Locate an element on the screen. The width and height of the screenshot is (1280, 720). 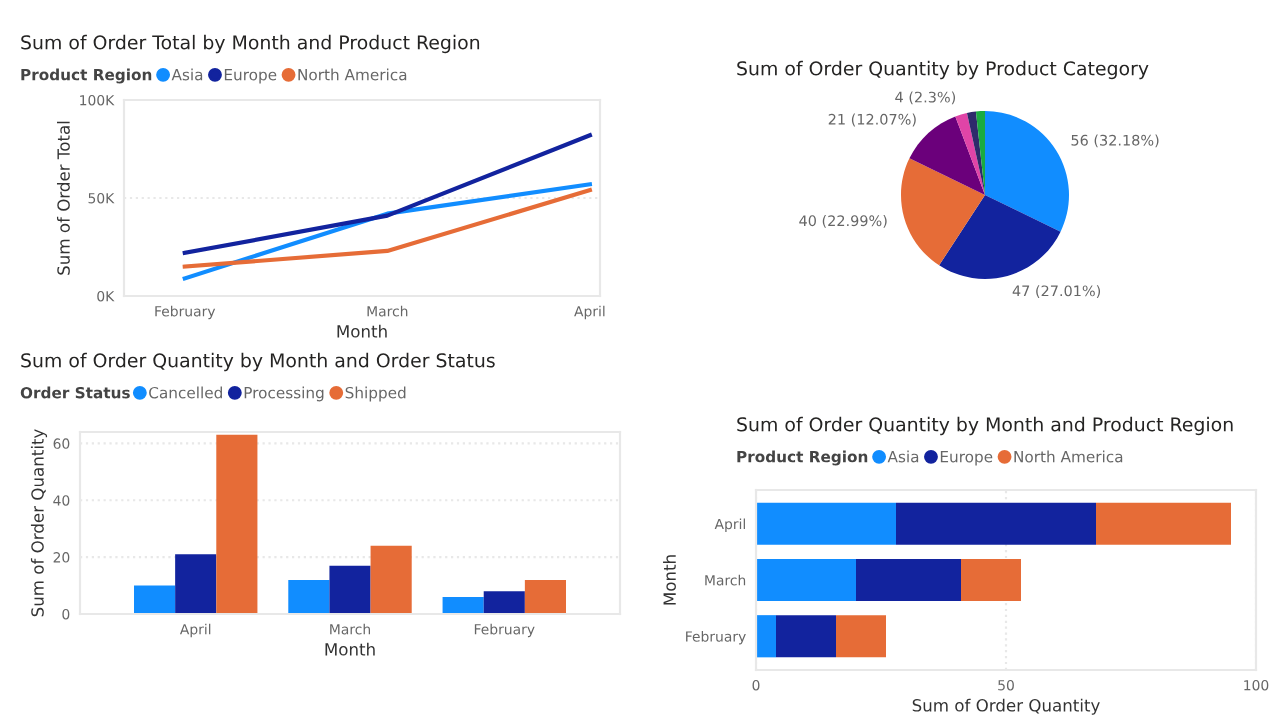
chart-title: Sum of Order Quantity by Month and Product Region is located at coordinates (985, 426).